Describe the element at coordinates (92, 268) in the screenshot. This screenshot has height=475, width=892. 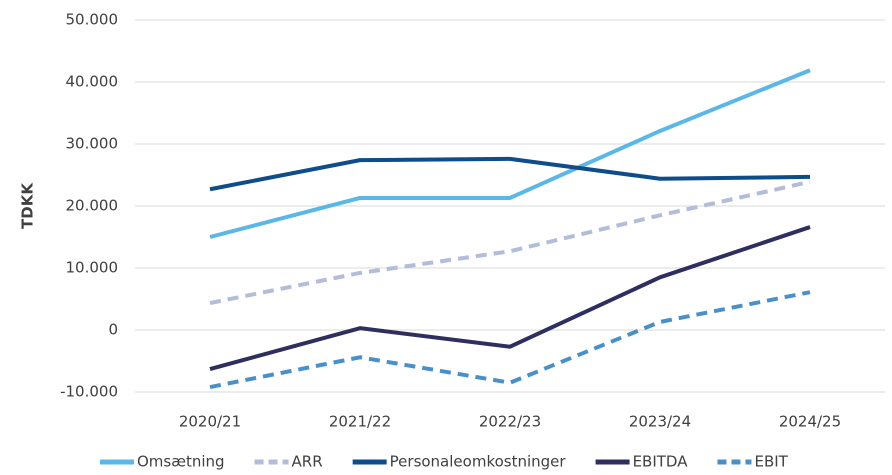
I see `y-tick-label: 10.000` at that location.